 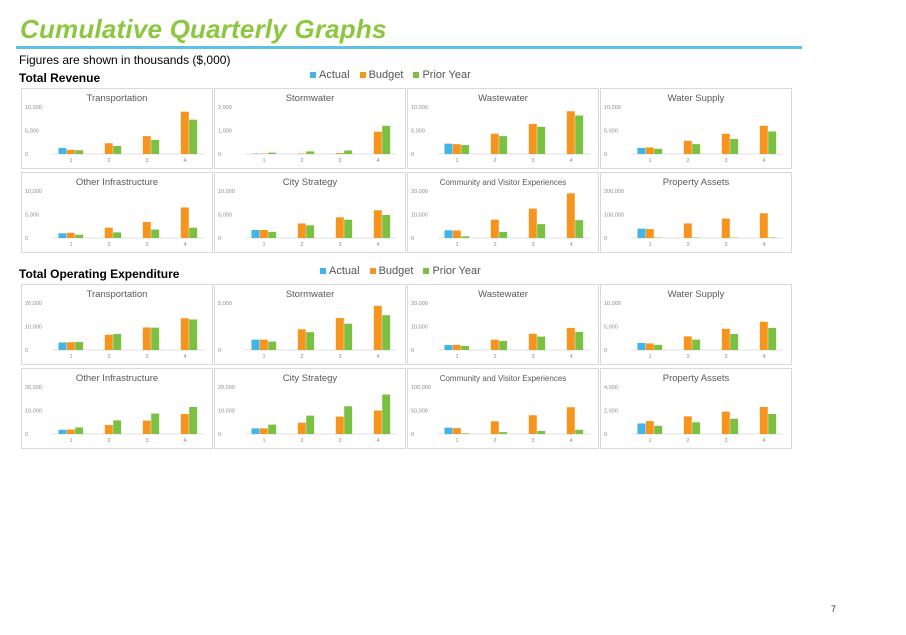 I want to click on chart-expenditure-city-strategy: City Strategy 0 10,000 20,000 1 2 3 4, so click(x=310, y=408).